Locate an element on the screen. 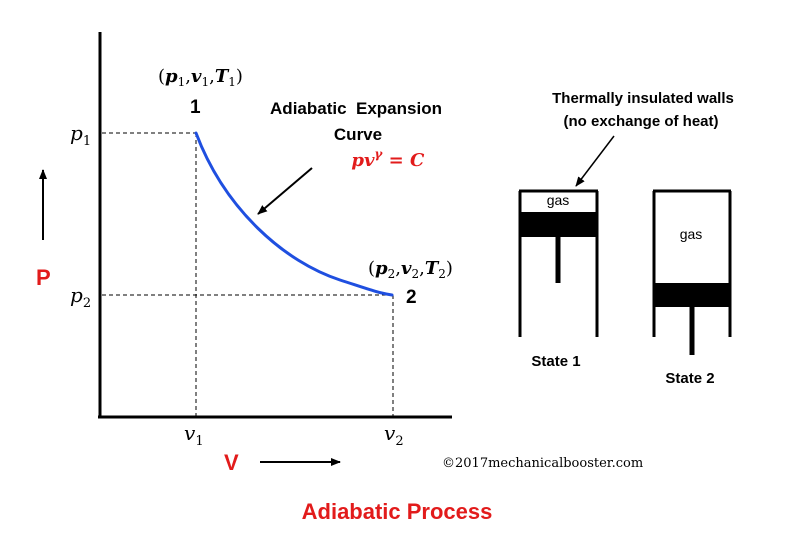 This screenshot has width=804, height=533. insulated-note-line1: Thermally insulated walls is located at coordinates (643, 98).